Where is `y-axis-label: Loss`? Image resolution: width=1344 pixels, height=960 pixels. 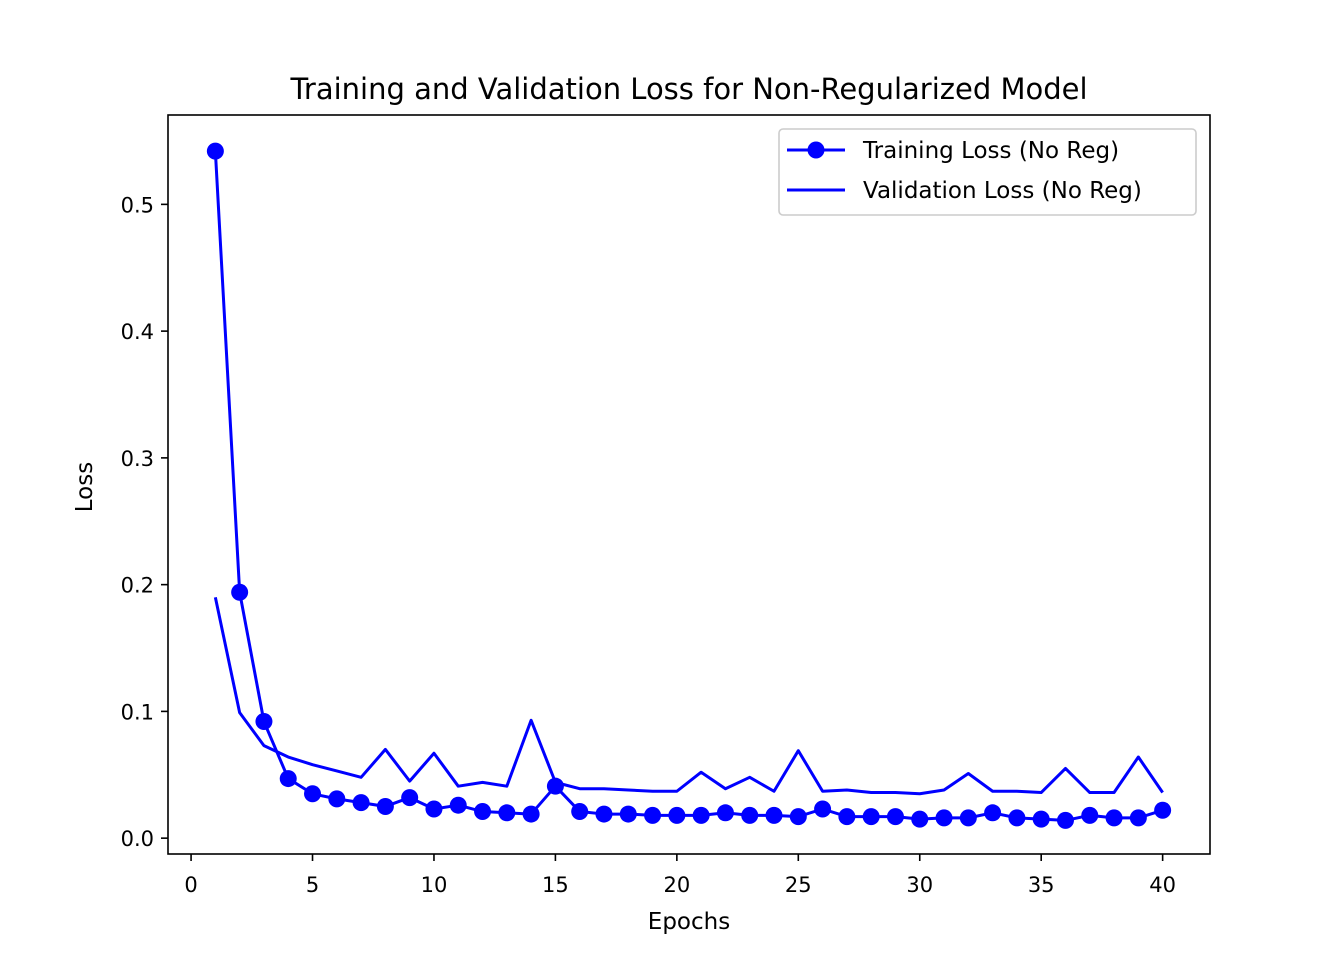
y-axis-label: Loss is located at coordinates (85, 487).